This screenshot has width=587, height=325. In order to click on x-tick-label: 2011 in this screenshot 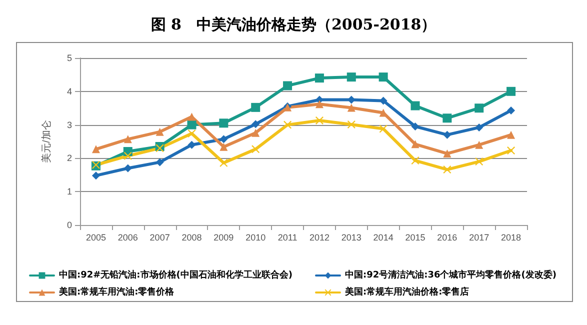, I will do `click(288, 237)`.